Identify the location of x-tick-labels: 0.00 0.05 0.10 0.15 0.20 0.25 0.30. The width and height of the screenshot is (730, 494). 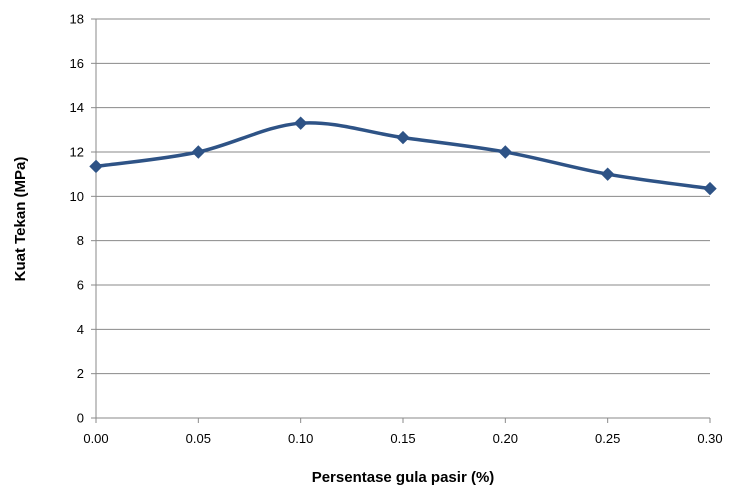
(402, 438).